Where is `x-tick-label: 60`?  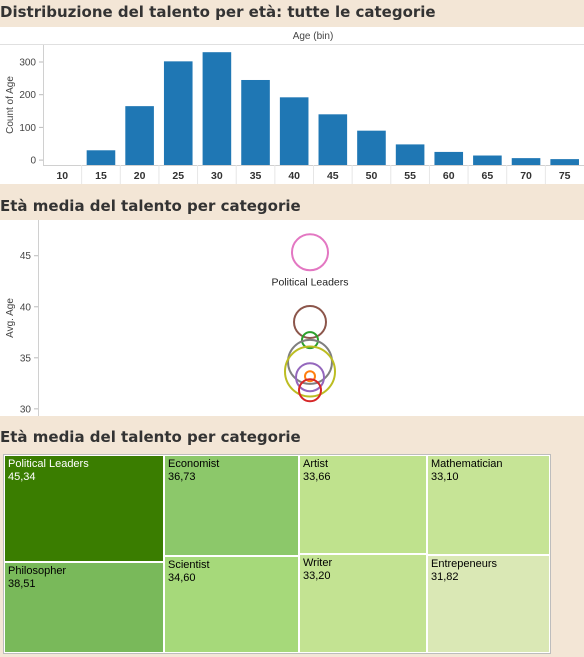
x-tick-label: 60 is located at coordinates (449, 176).